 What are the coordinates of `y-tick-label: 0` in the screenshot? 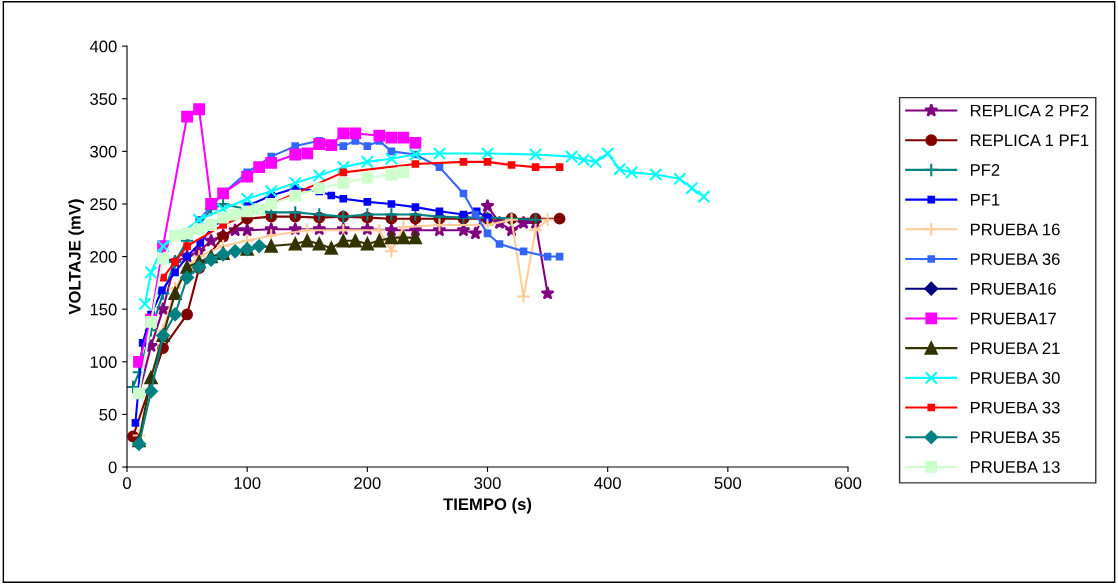 It's located at (112, 467).